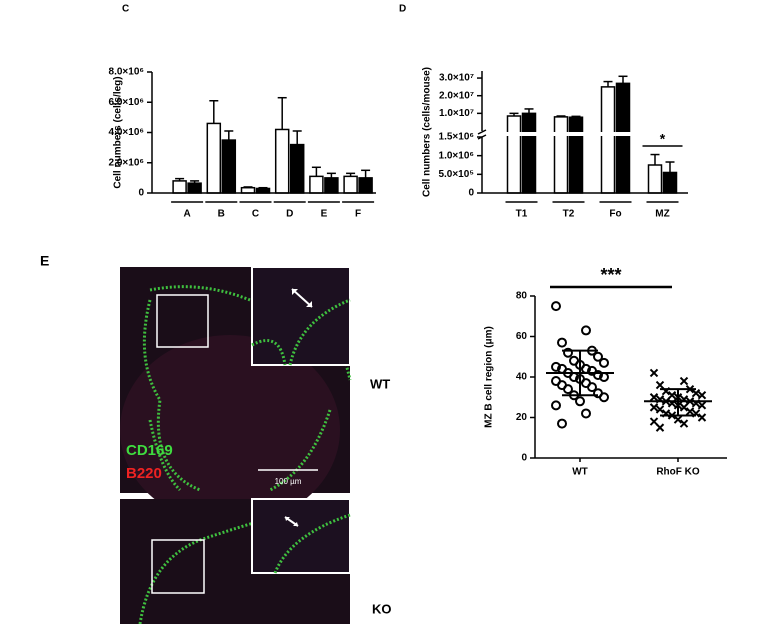 Image resolution: width=780 pixels, height=624 pixels. Describe the element at coordinates (662, 214) in the screenshot. I see `x-tick-label: MZ` at that location.